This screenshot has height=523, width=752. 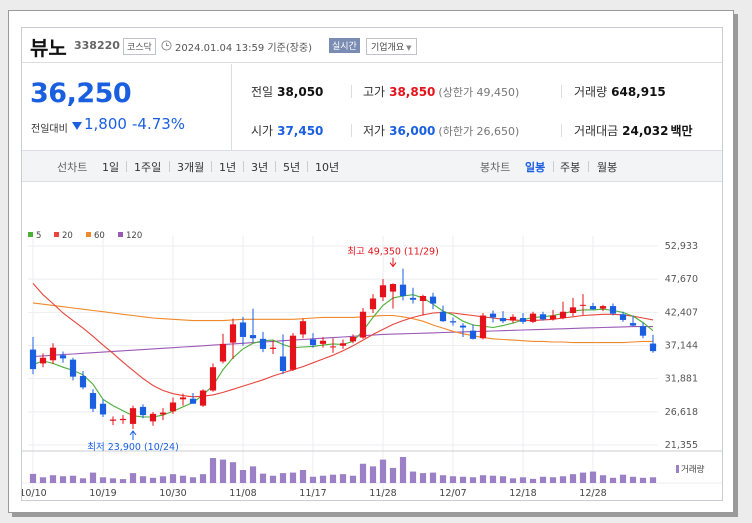 What do you see at coordinates (228, 167) in the screenshot?
I see `tab-period-1y: 1년` at bounding box center [228, 167].